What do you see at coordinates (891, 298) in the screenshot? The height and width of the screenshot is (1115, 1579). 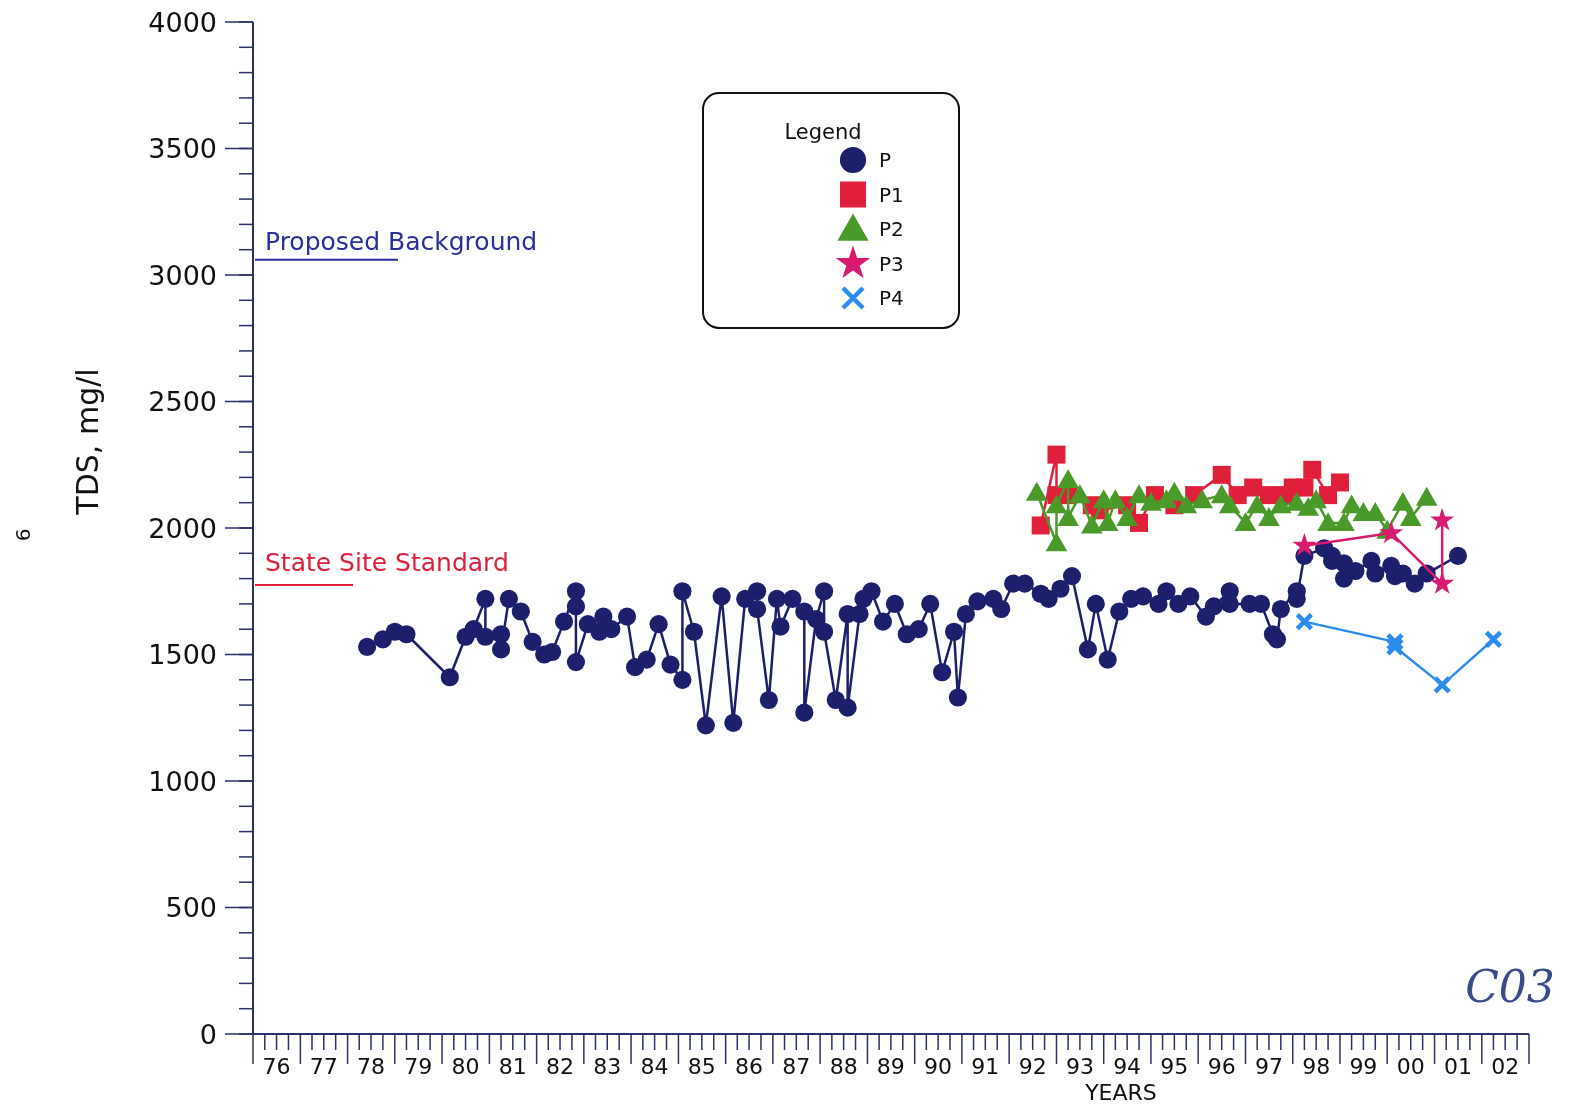 I see `legend-label: P4` at bounding box center [891, 298].